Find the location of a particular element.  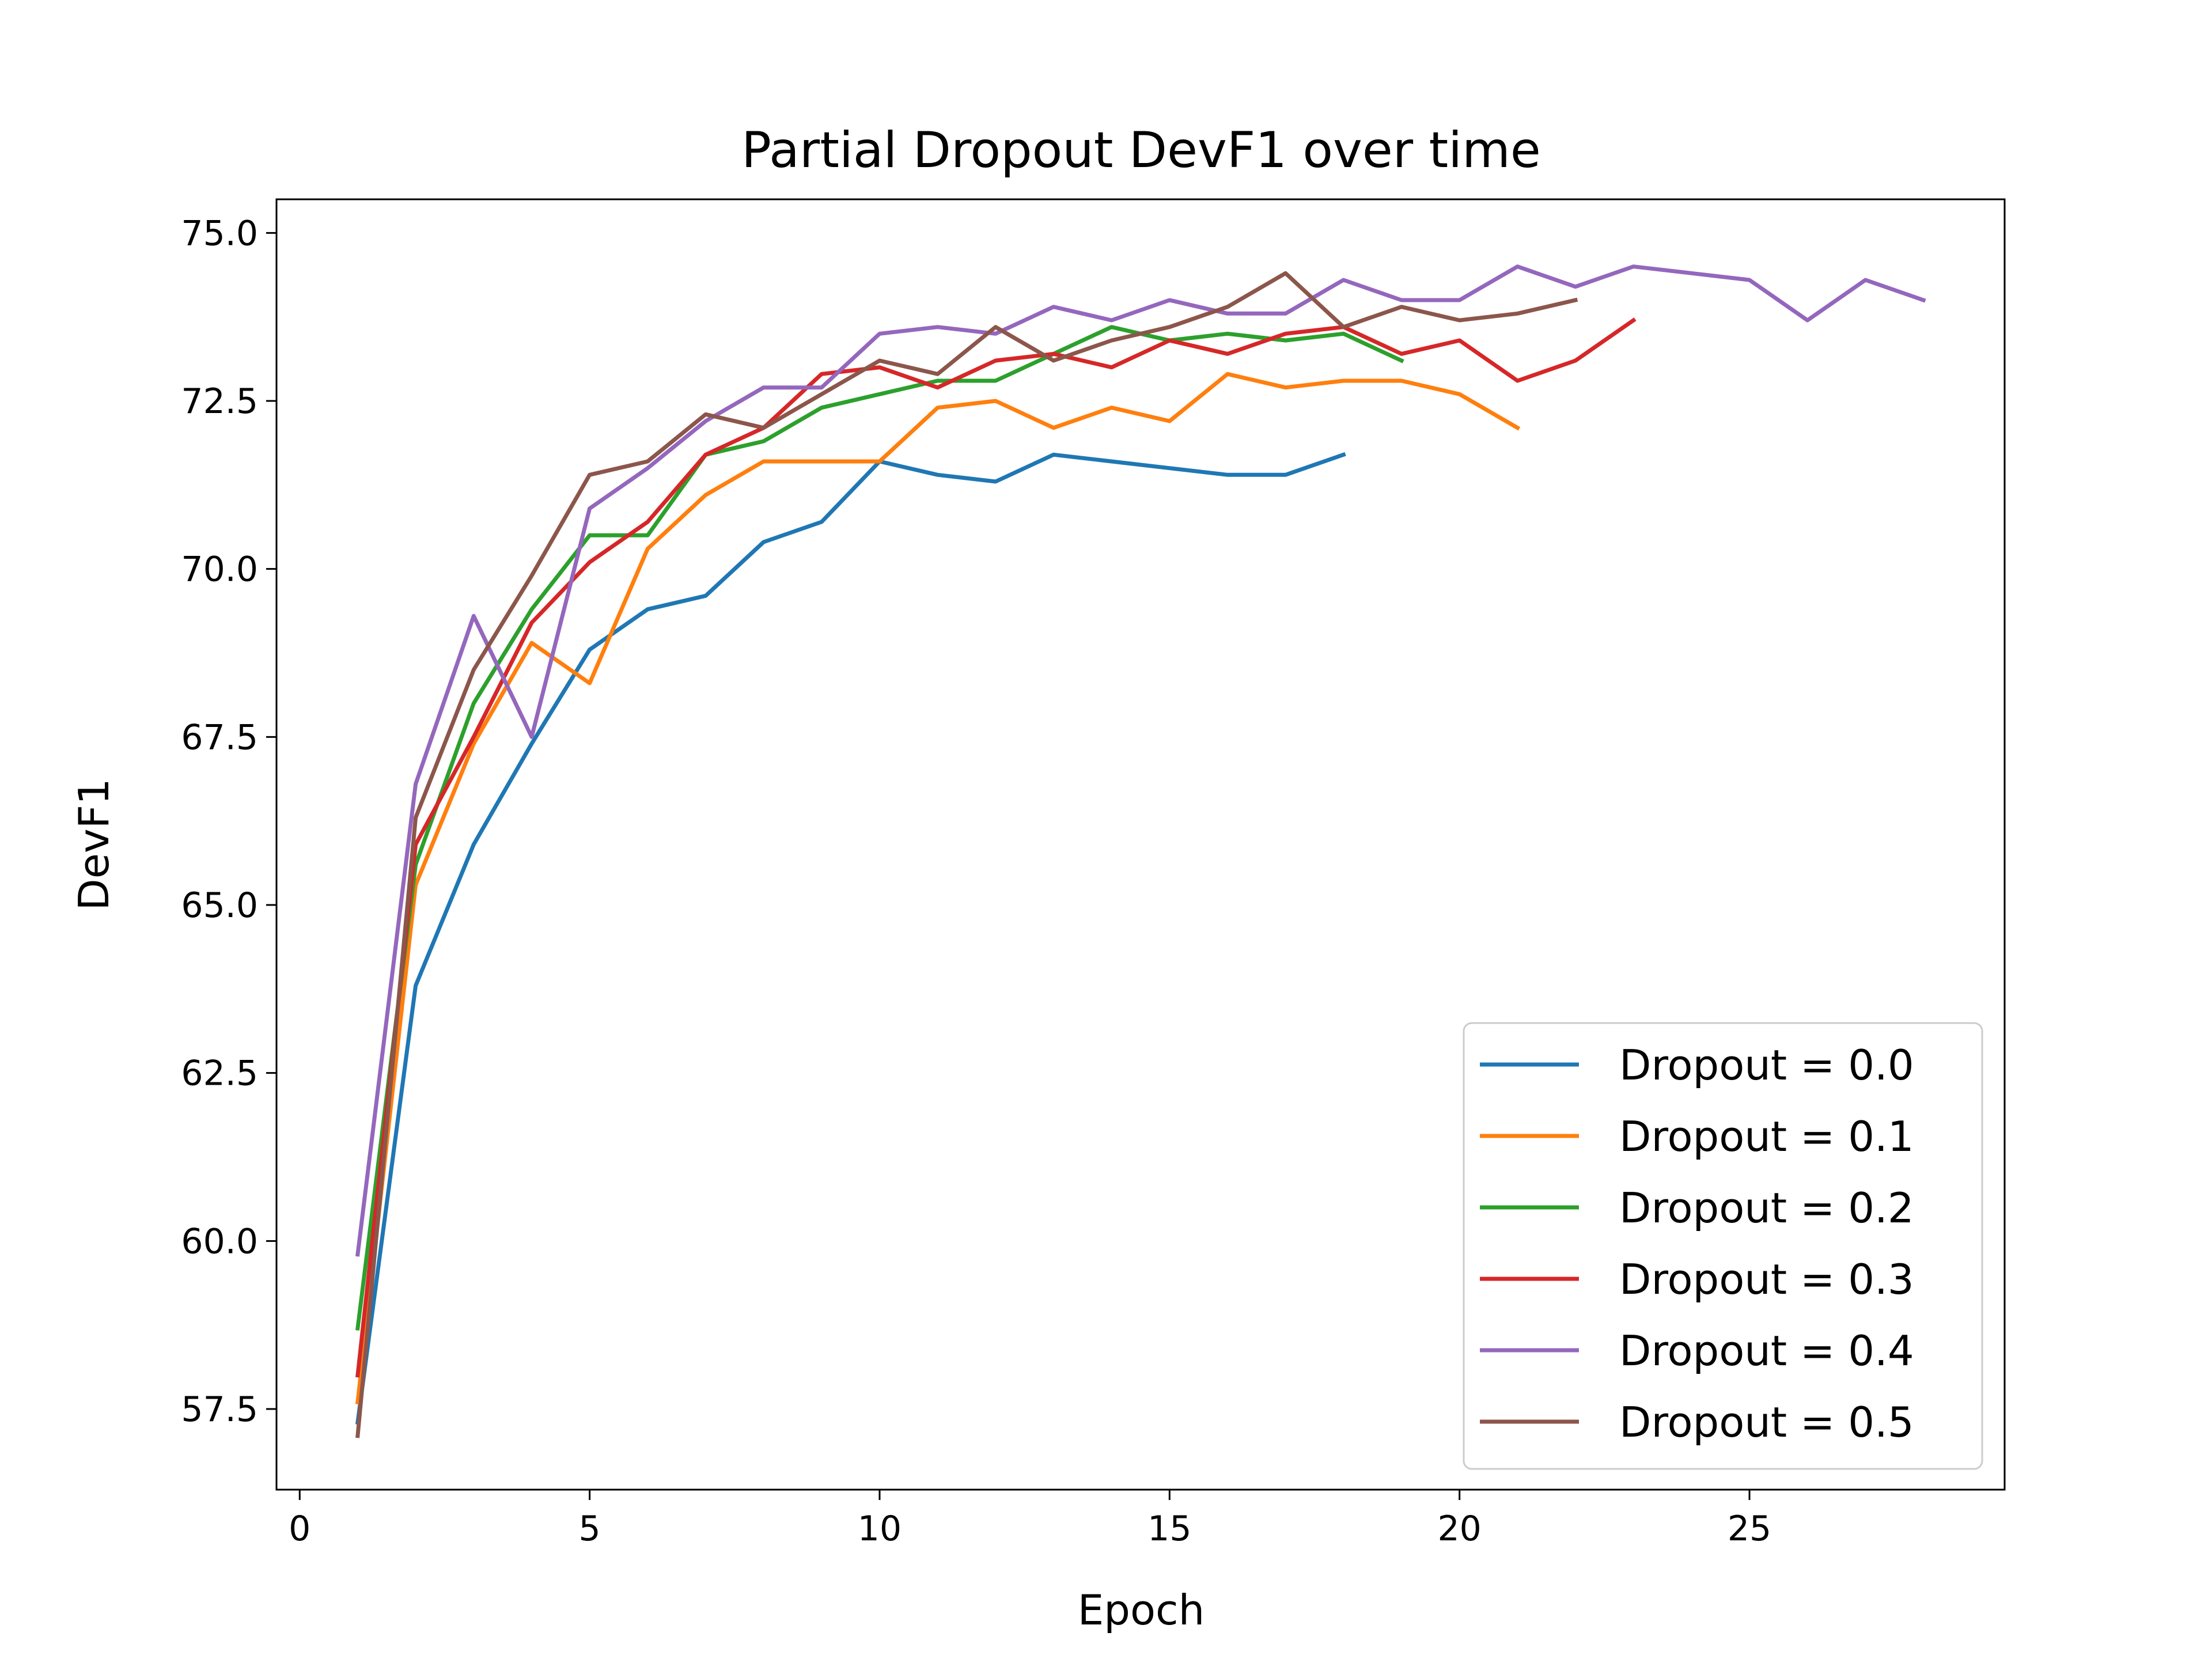

y-tick-label: 70.0 is located at coordinates (219, 570).